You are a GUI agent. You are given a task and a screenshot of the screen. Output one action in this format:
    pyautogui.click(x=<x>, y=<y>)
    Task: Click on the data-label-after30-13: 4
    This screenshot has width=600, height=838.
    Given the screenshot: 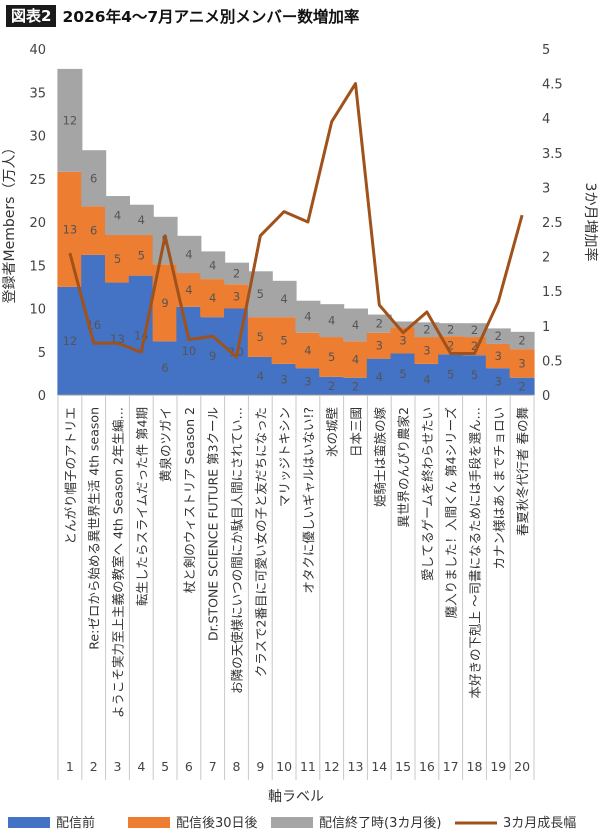 What is the action you would take?
    pyautogui.click(x=355, y=360)
    